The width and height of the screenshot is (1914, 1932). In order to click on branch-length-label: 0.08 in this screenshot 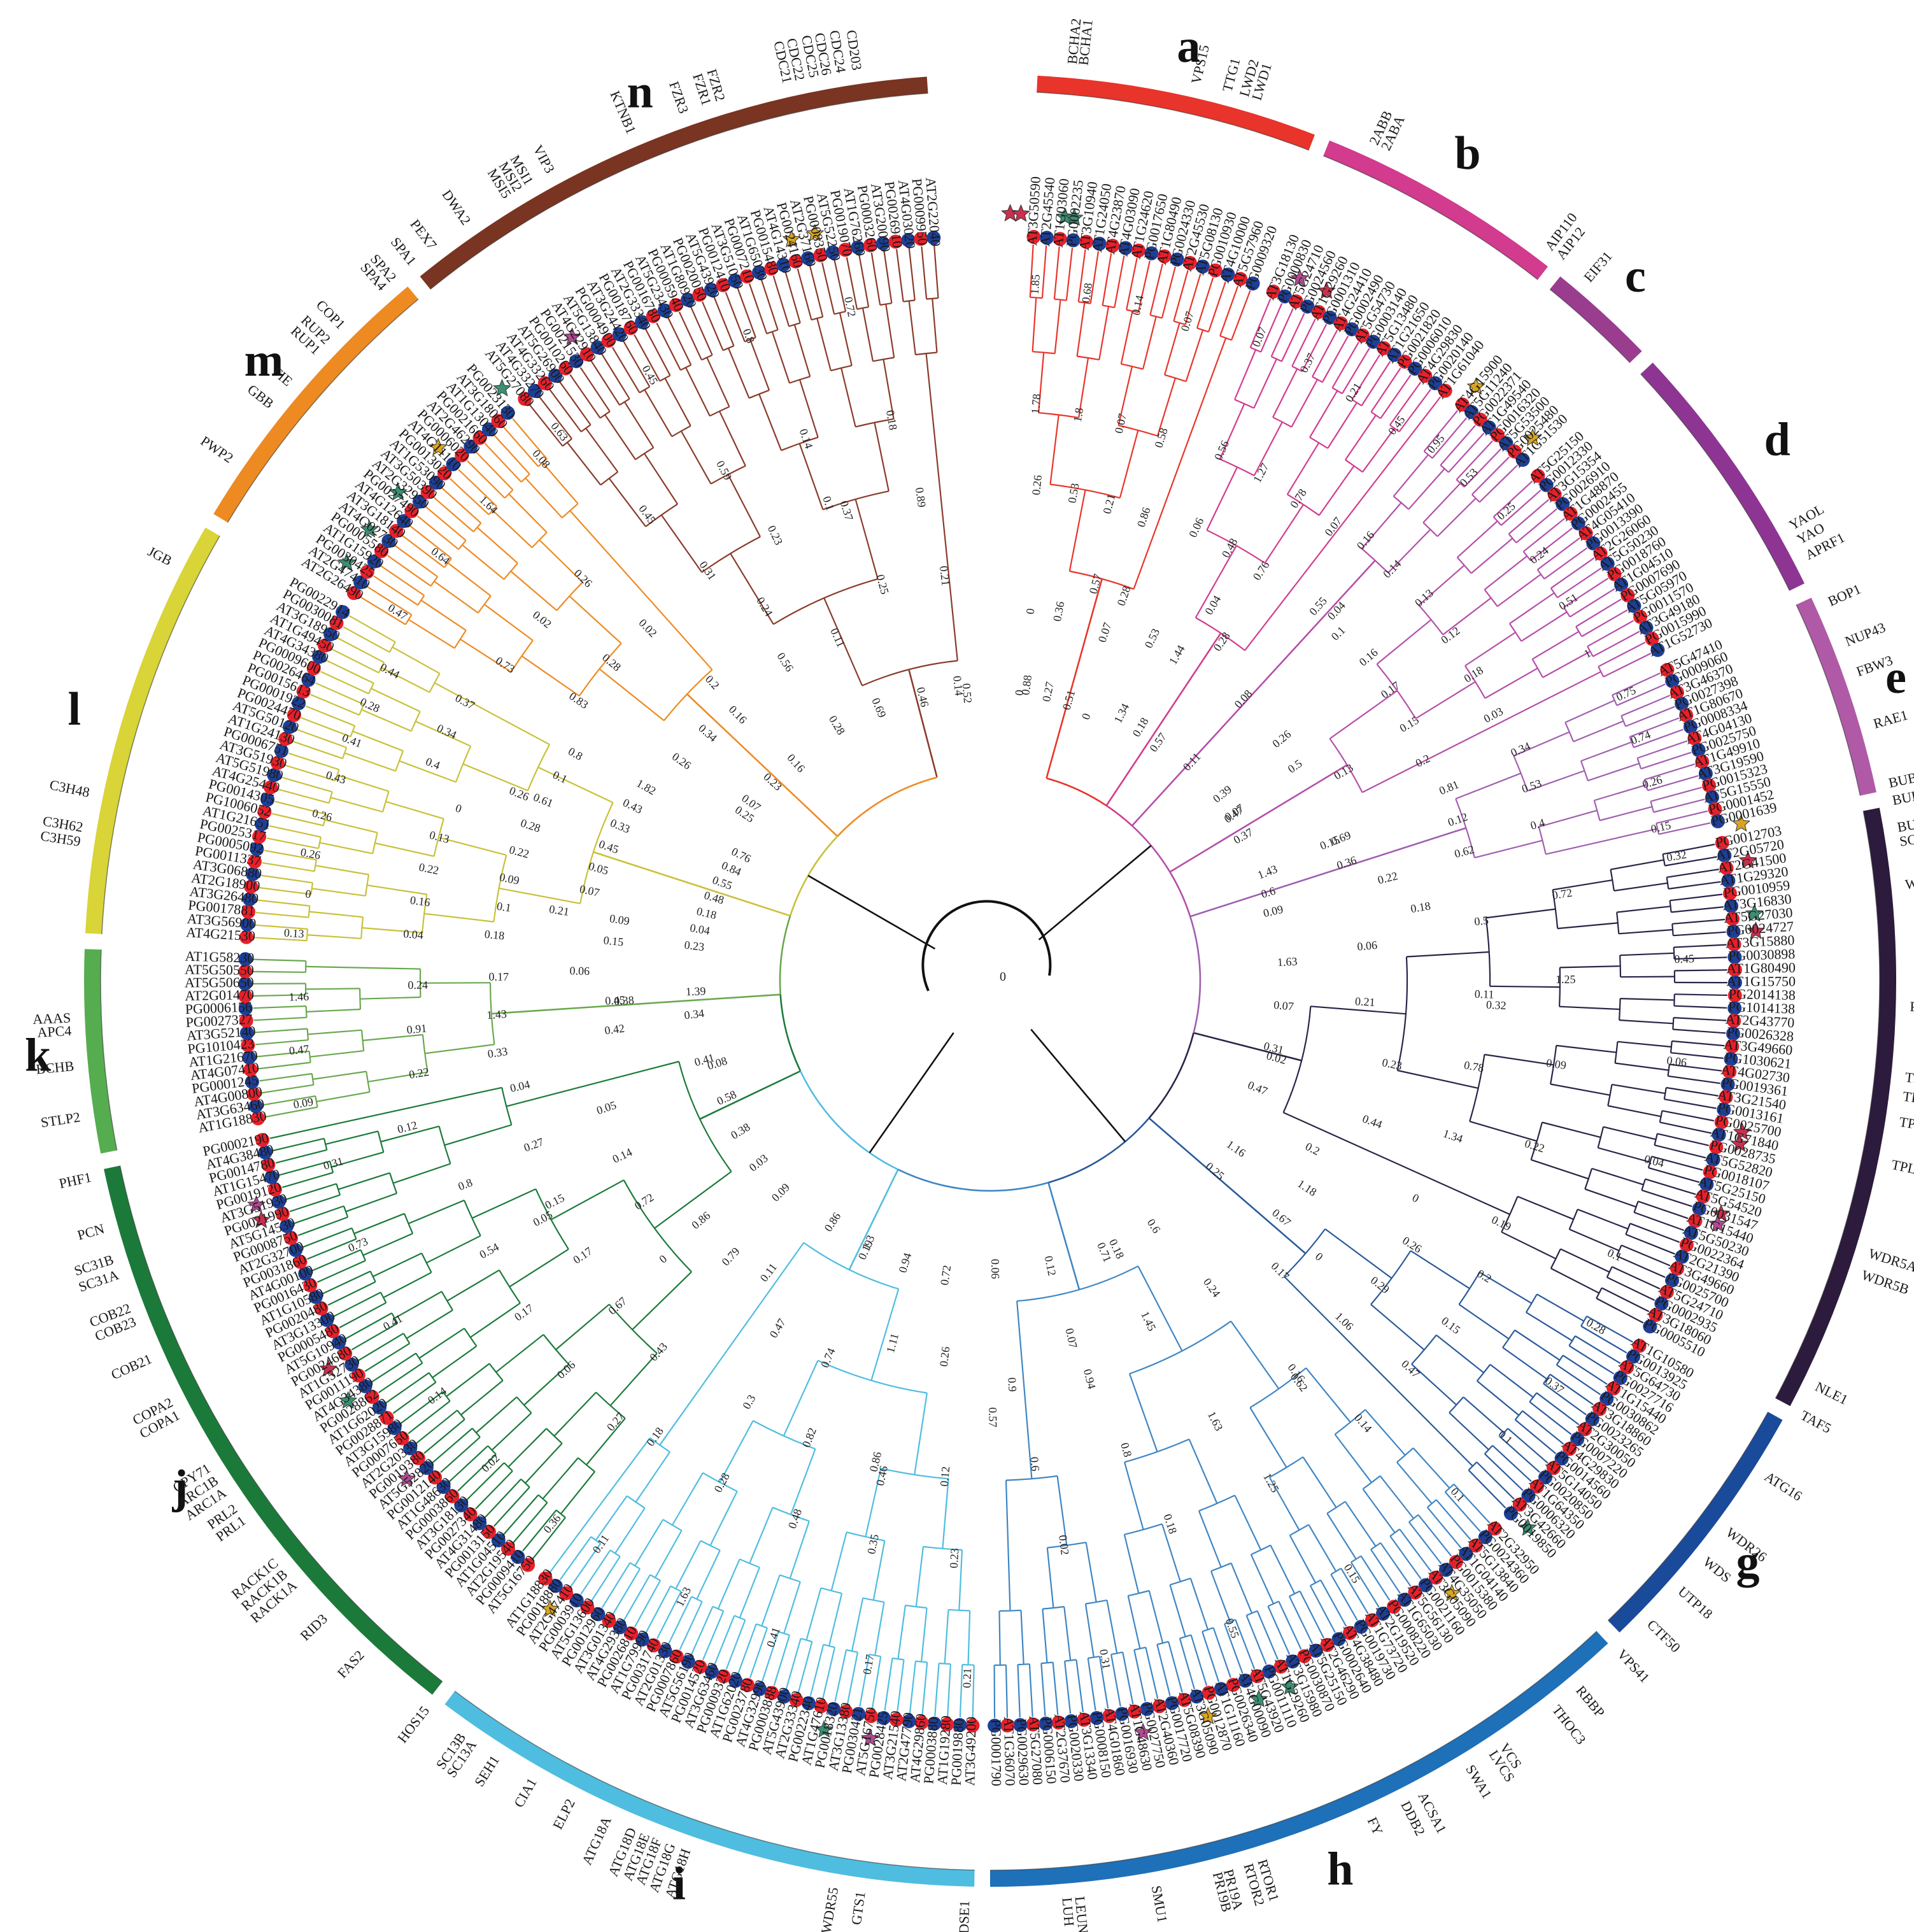, I will do `click(1242, 699)`.